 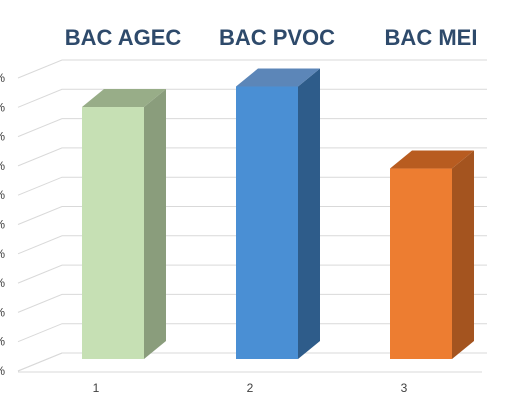 I want to click on series-title-3: BAC MEI, so click(x=431, y=37).